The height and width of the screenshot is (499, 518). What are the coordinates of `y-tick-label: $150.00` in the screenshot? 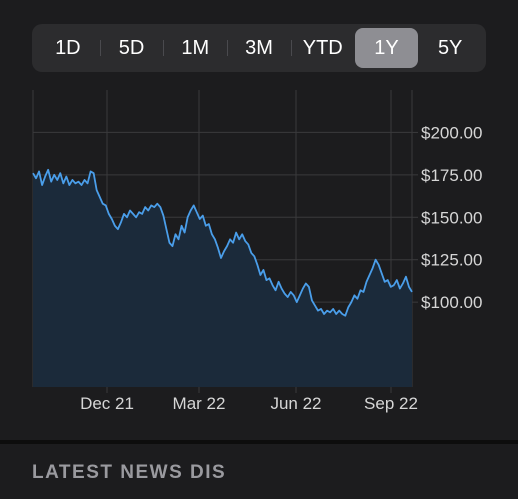 It's located at (451, 217).